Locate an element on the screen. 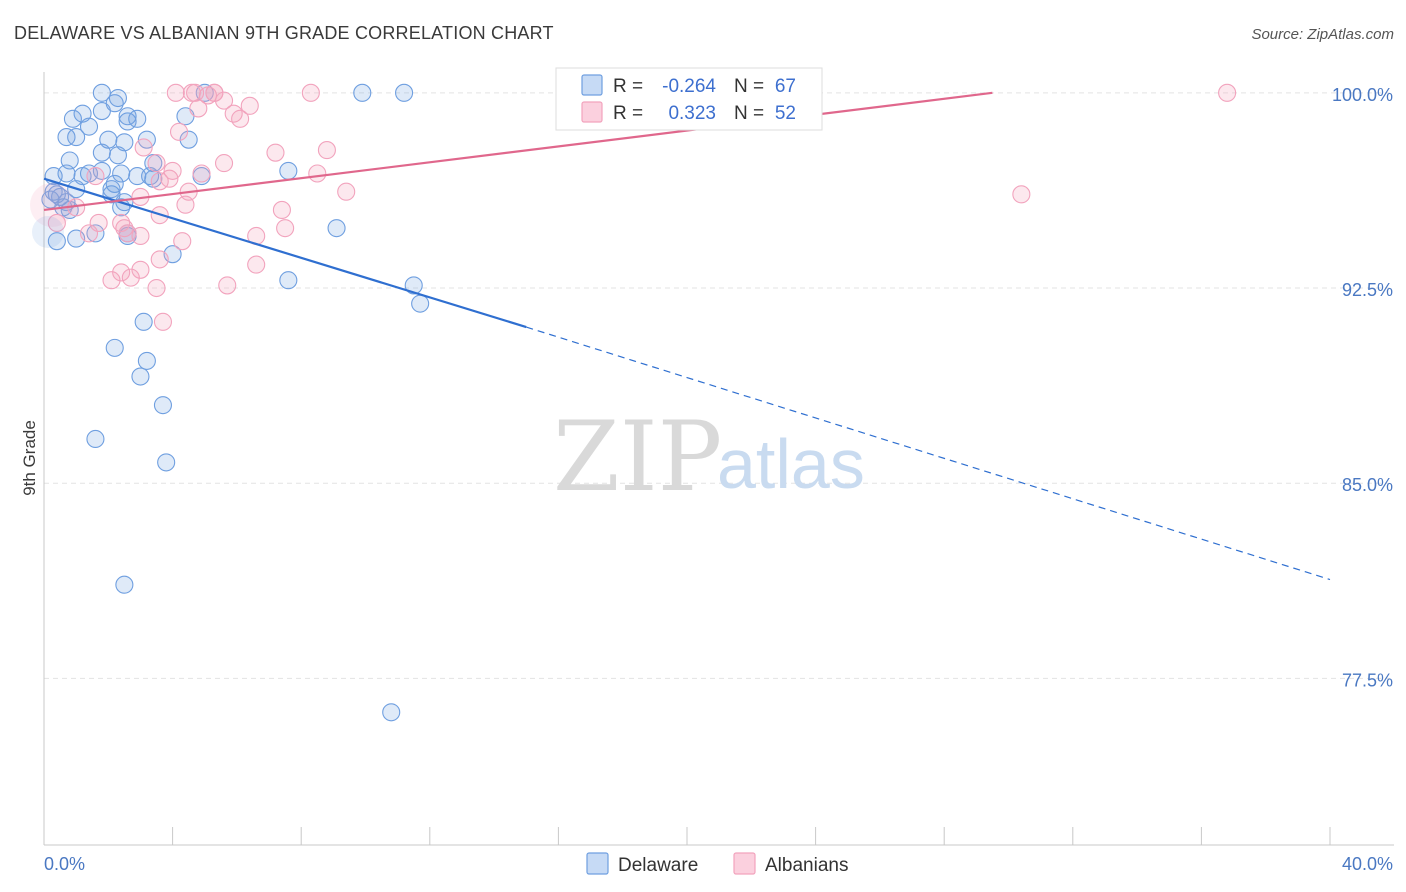  x-tick-label-1: 40.0% is located at coordinates (1367, 864).